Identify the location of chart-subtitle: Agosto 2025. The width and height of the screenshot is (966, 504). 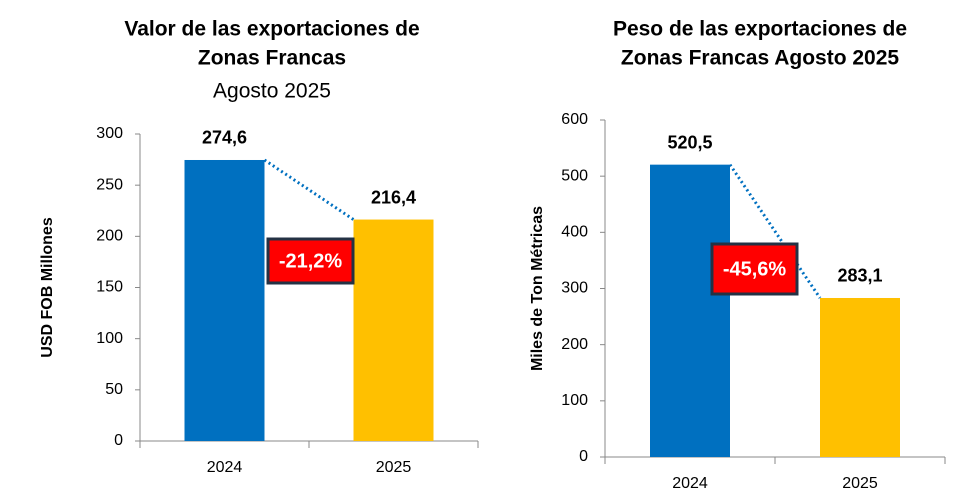
(272, 91).